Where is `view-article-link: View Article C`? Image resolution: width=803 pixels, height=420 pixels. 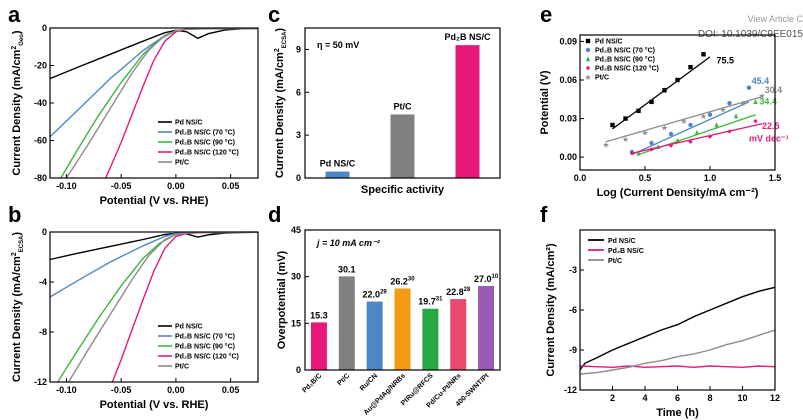
view-article-link: View Article C is located at coordinates (775, 19).